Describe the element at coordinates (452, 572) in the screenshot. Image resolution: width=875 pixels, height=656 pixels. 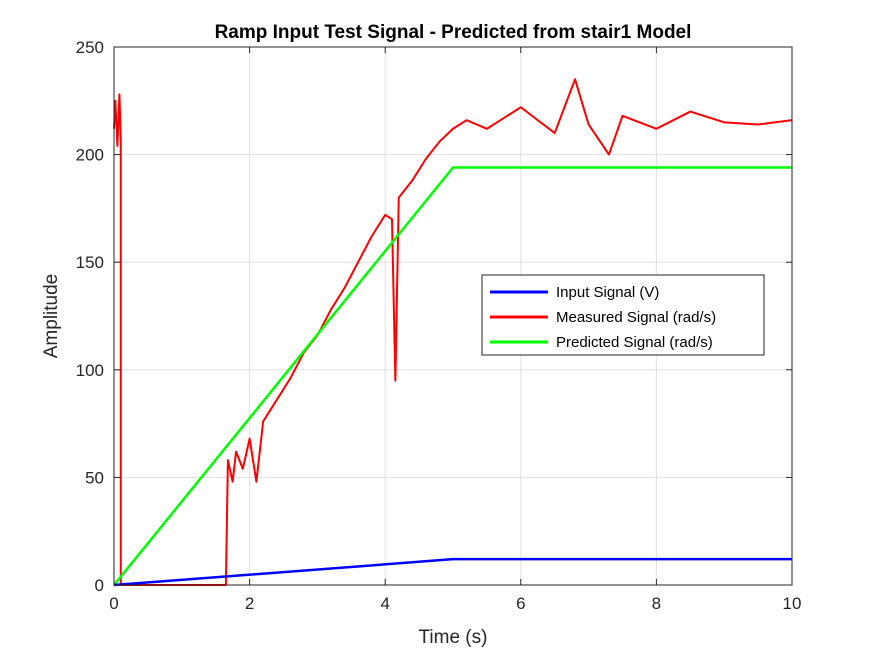
I see `input-signal-line` at that location.